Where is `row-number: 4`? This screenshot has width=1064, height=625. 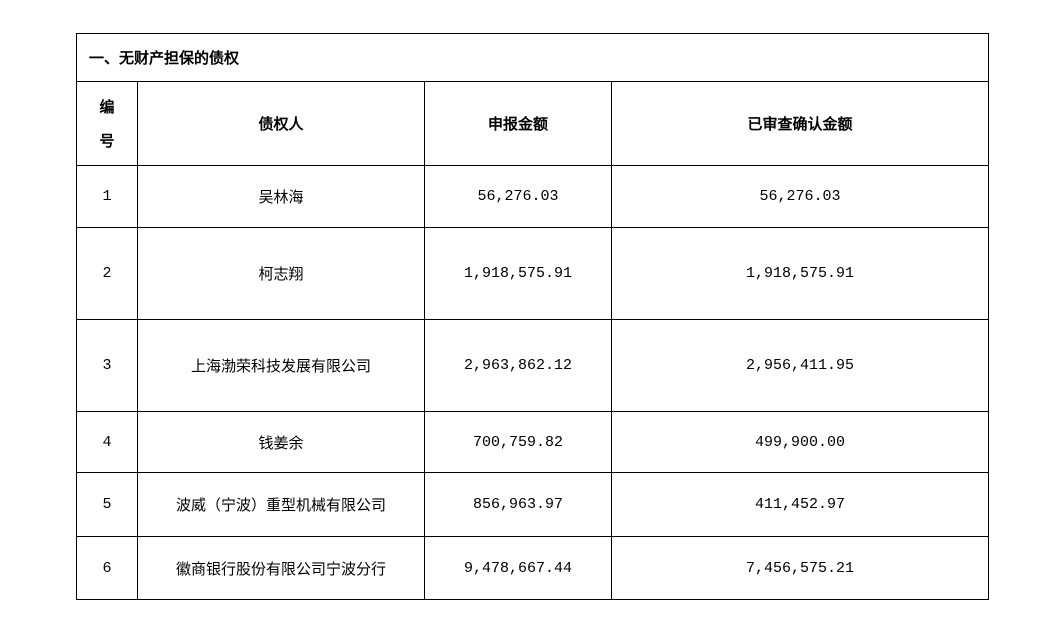 row-number: 4 is located at coordinates (107, 442).